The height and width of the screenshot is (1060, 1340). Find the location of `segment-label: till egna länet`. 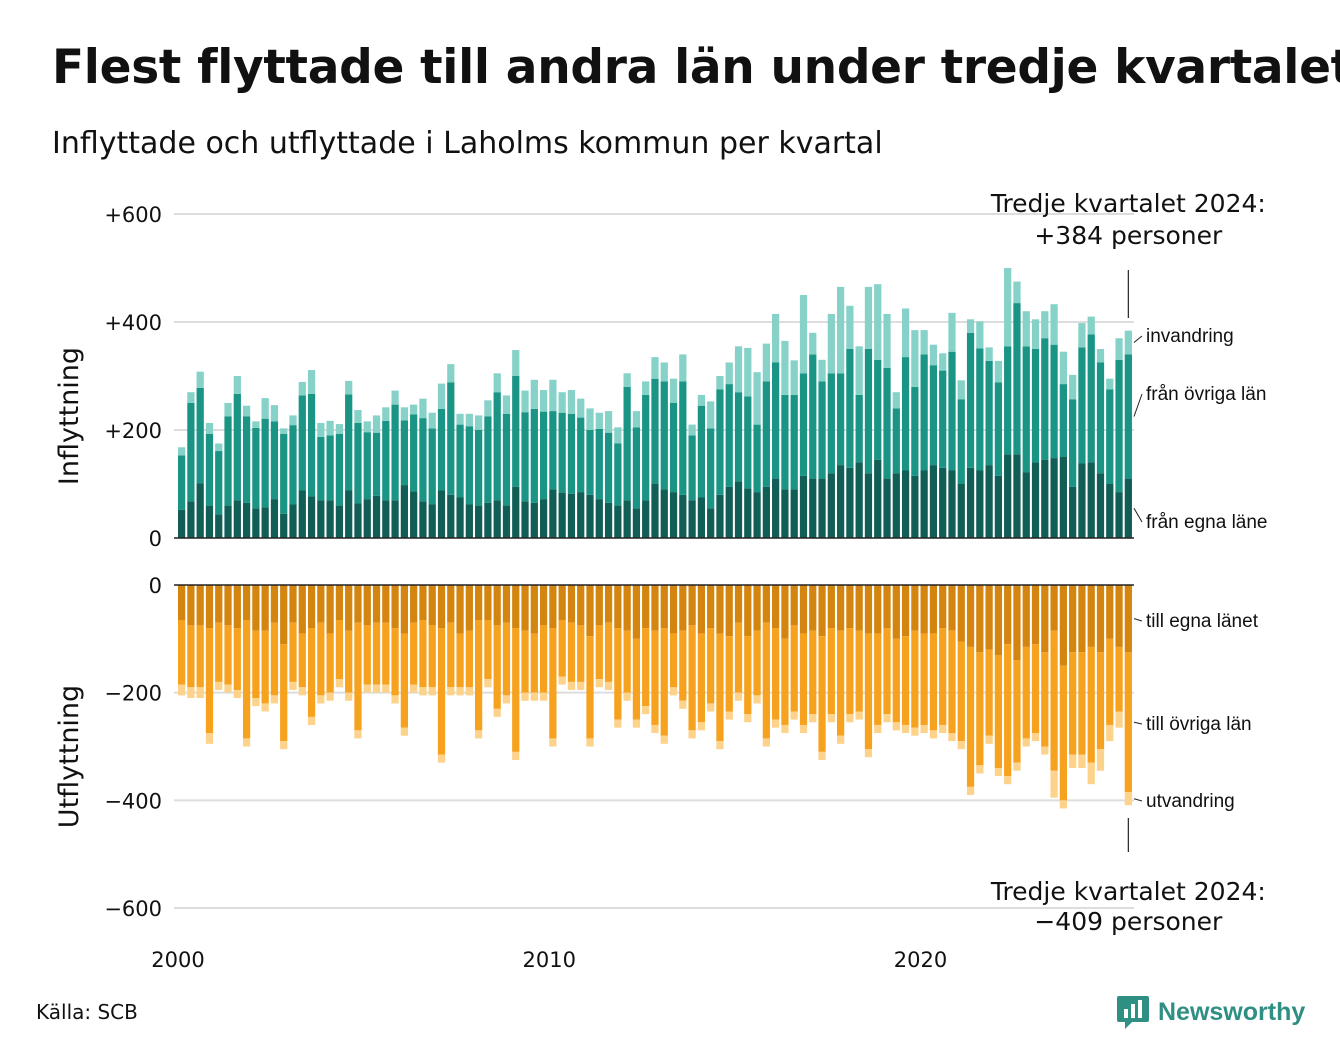

segment-label: till egna länet is located at coordinates (1202, 621).